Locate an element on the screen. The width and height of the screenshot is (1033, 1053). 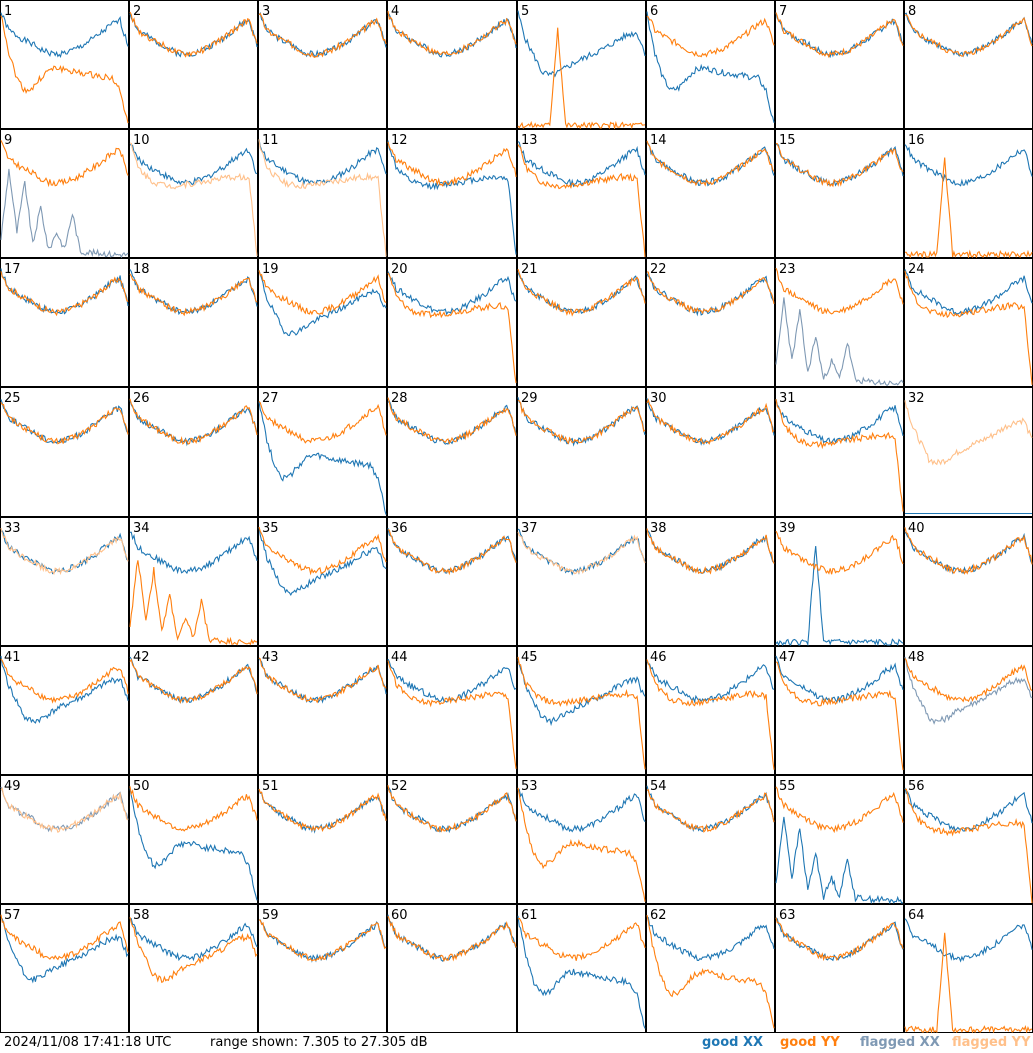
panel-26: 26 is located at coordinates (193, 452).